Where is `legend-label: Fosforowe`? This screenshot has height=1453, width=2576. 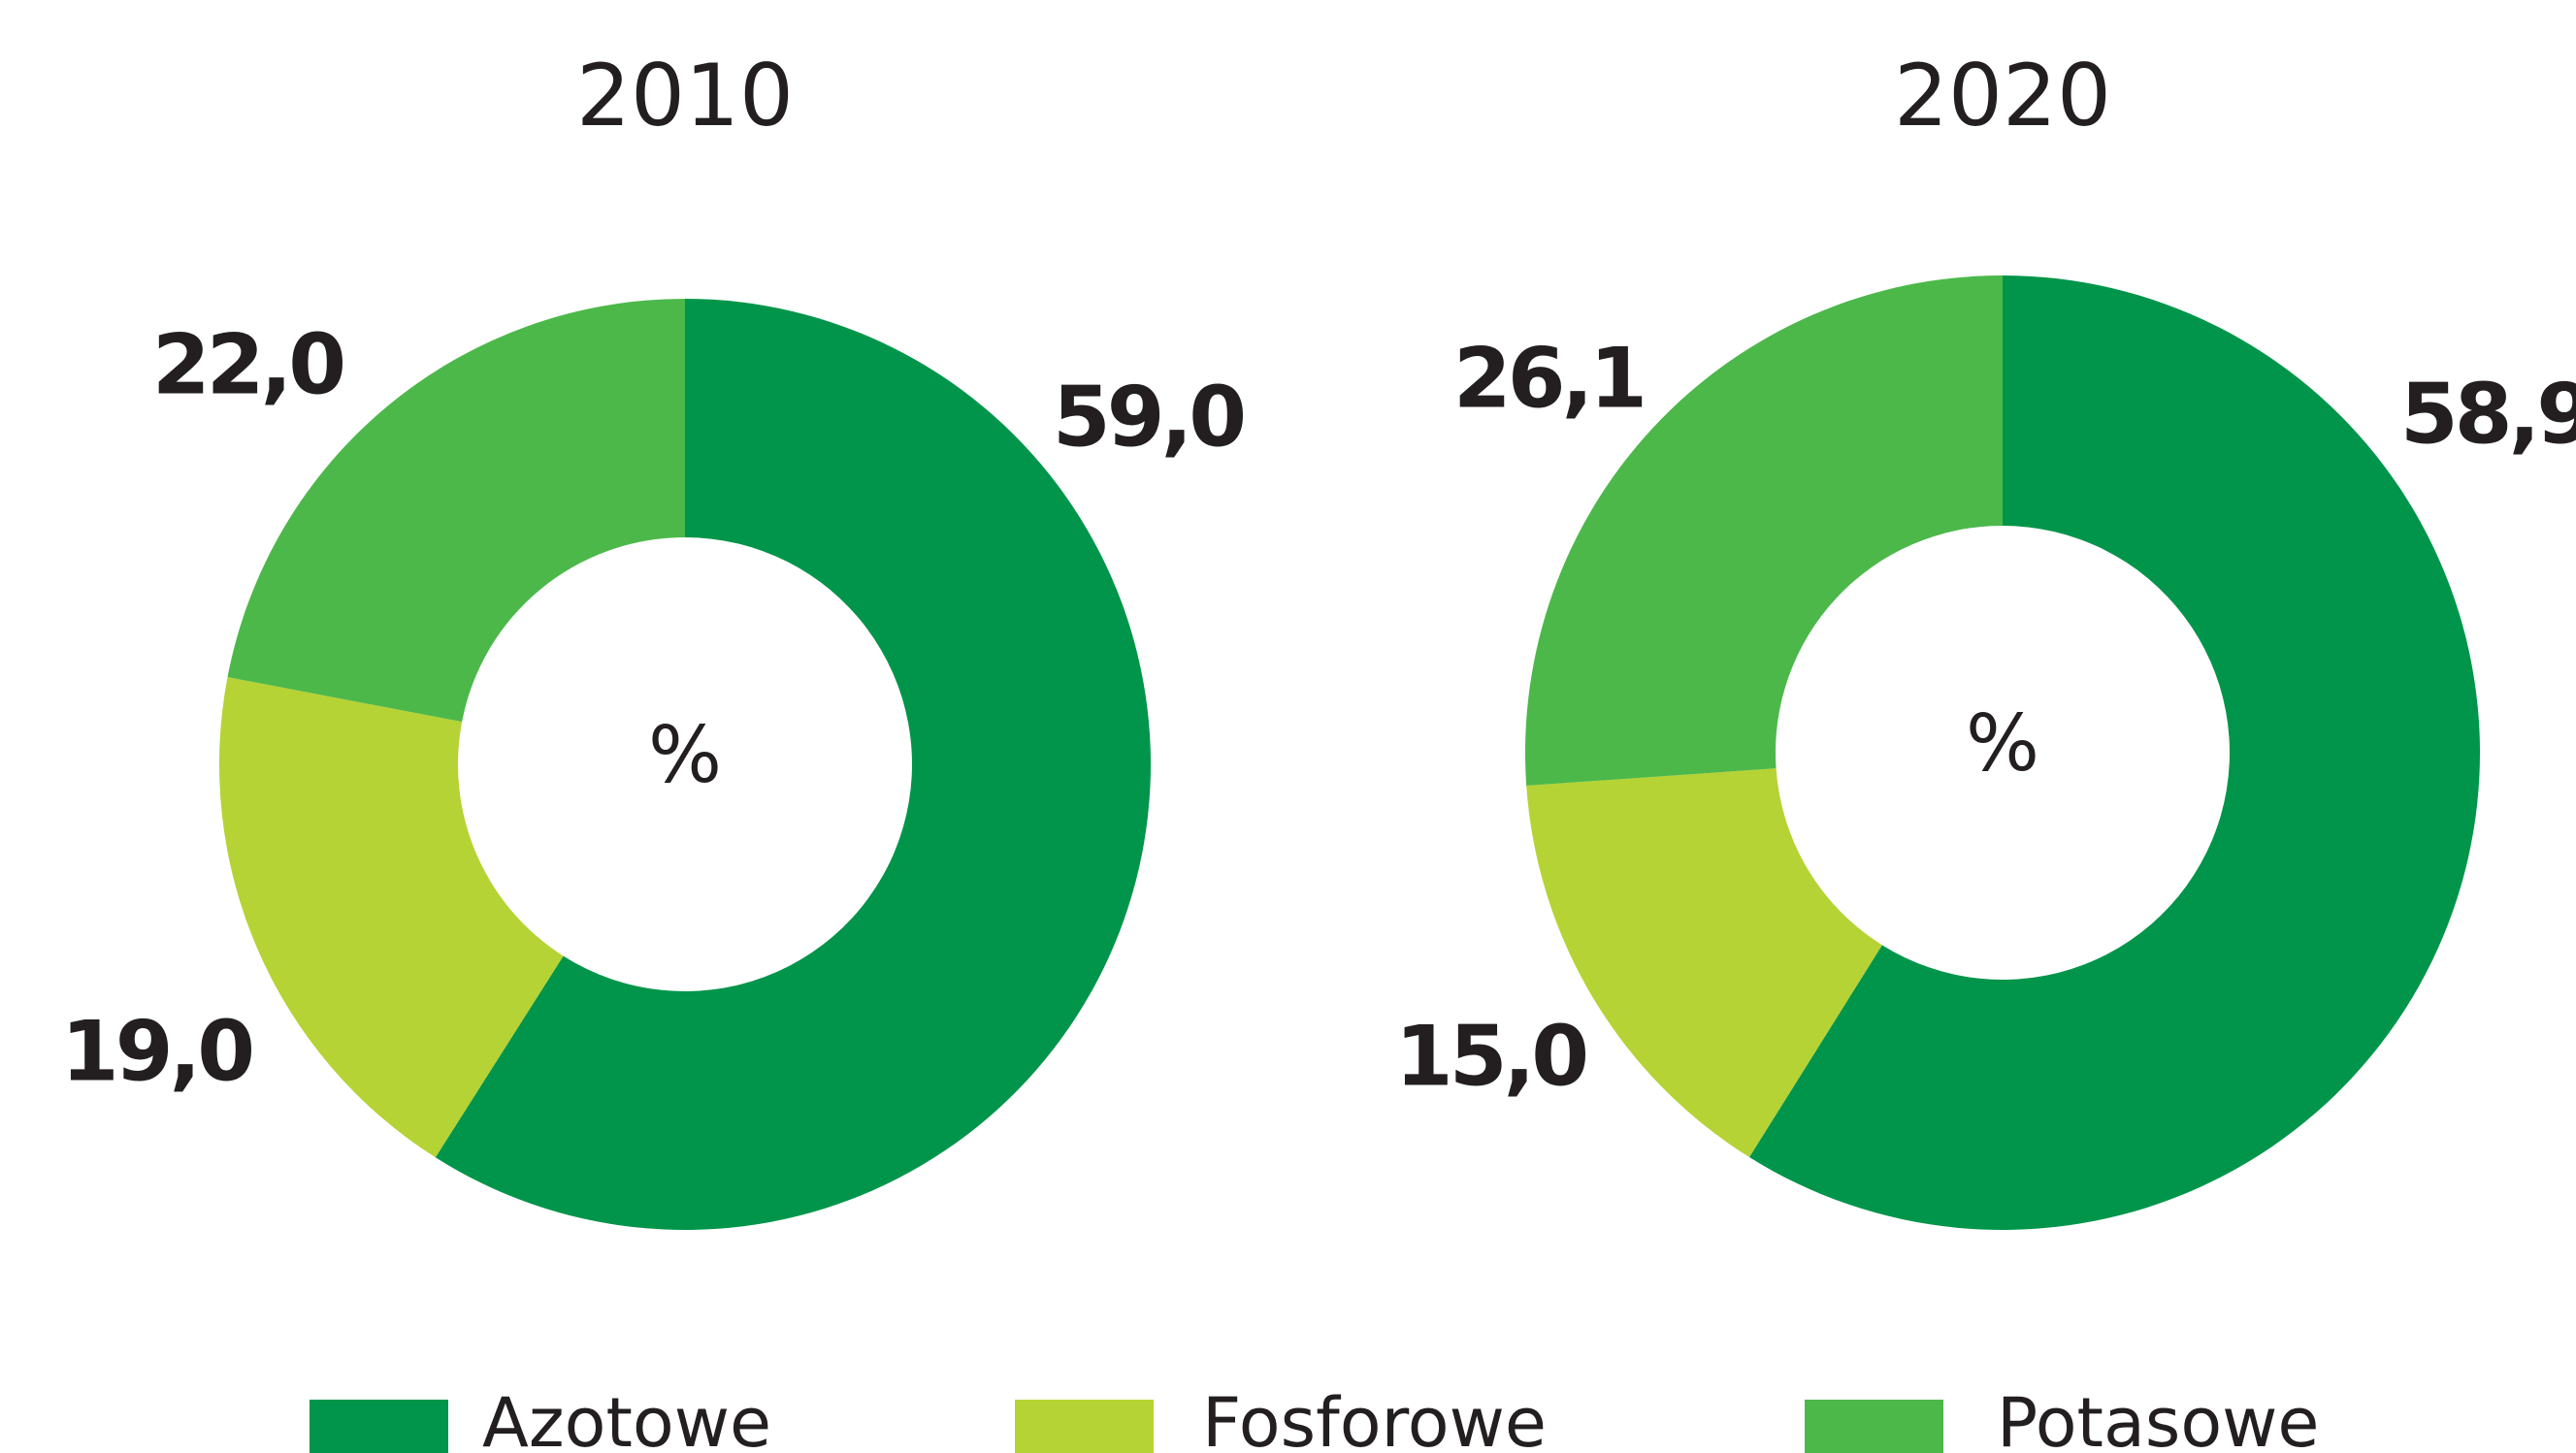
legend-label: Fosforowe is located at coordinates (1375, 1418).